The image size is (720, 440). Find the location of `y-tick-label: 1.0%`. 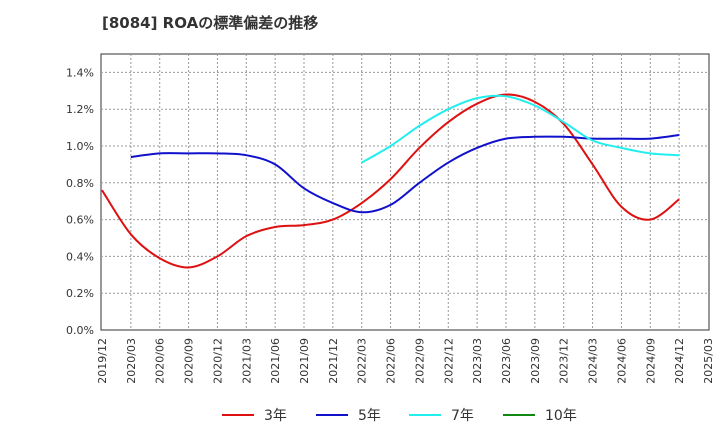

y-tick-label: 1.0% is located at coordinates (80, 146).